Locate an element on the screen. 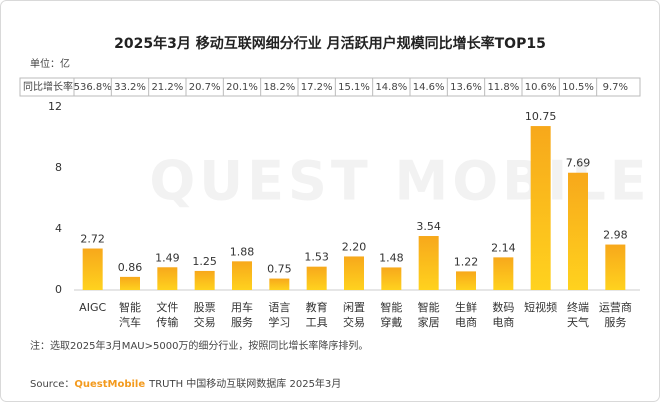  source-prefix: Source： is located at coordinates (52, 384).